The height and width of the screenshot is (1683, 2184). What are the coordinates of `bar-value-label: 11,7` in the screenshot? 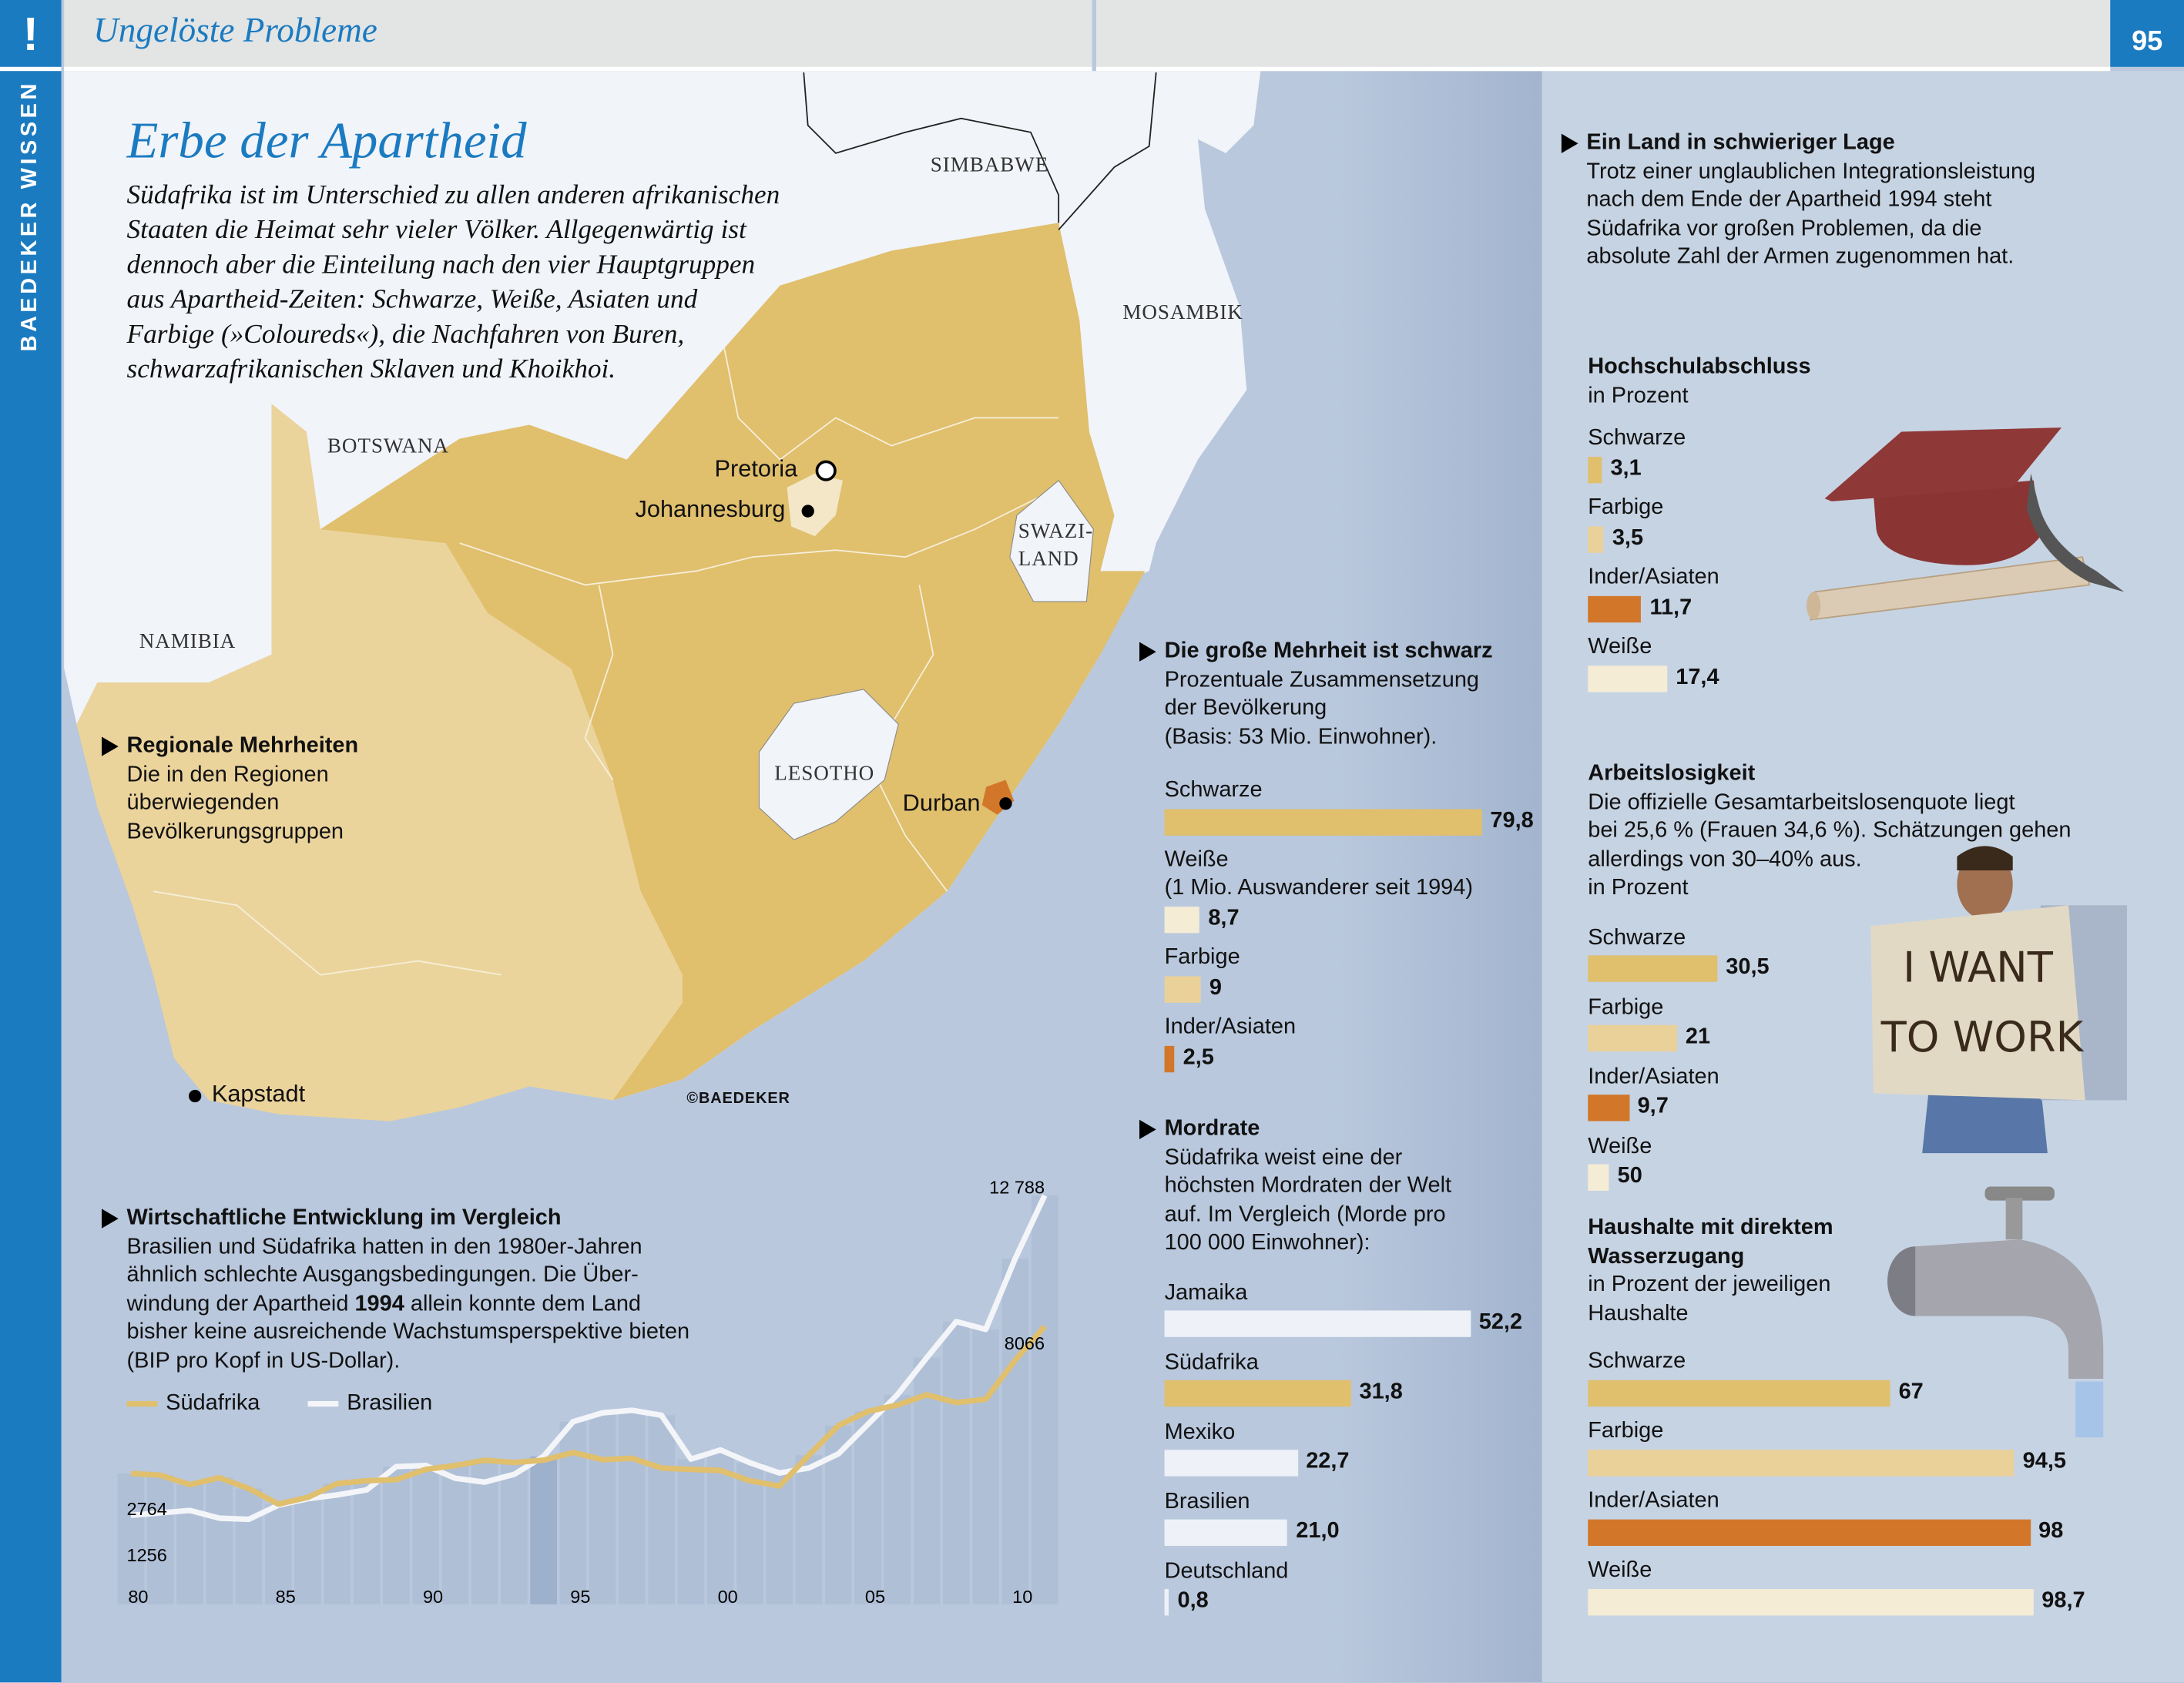 It's located at (1671, 607).